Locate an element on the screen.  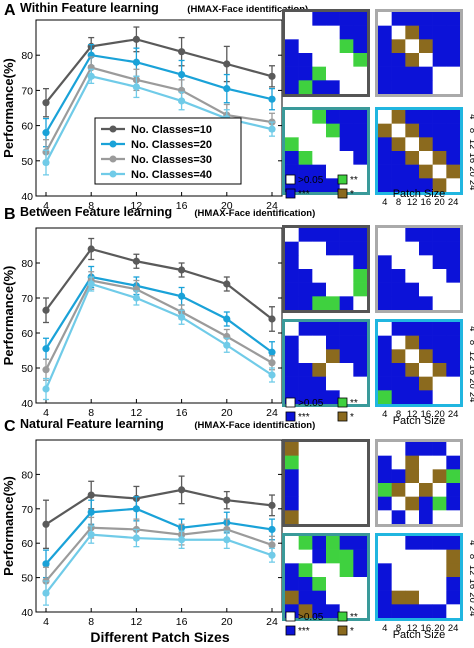
patch-size-label: Patch Size is located at coordinates (419, 194).